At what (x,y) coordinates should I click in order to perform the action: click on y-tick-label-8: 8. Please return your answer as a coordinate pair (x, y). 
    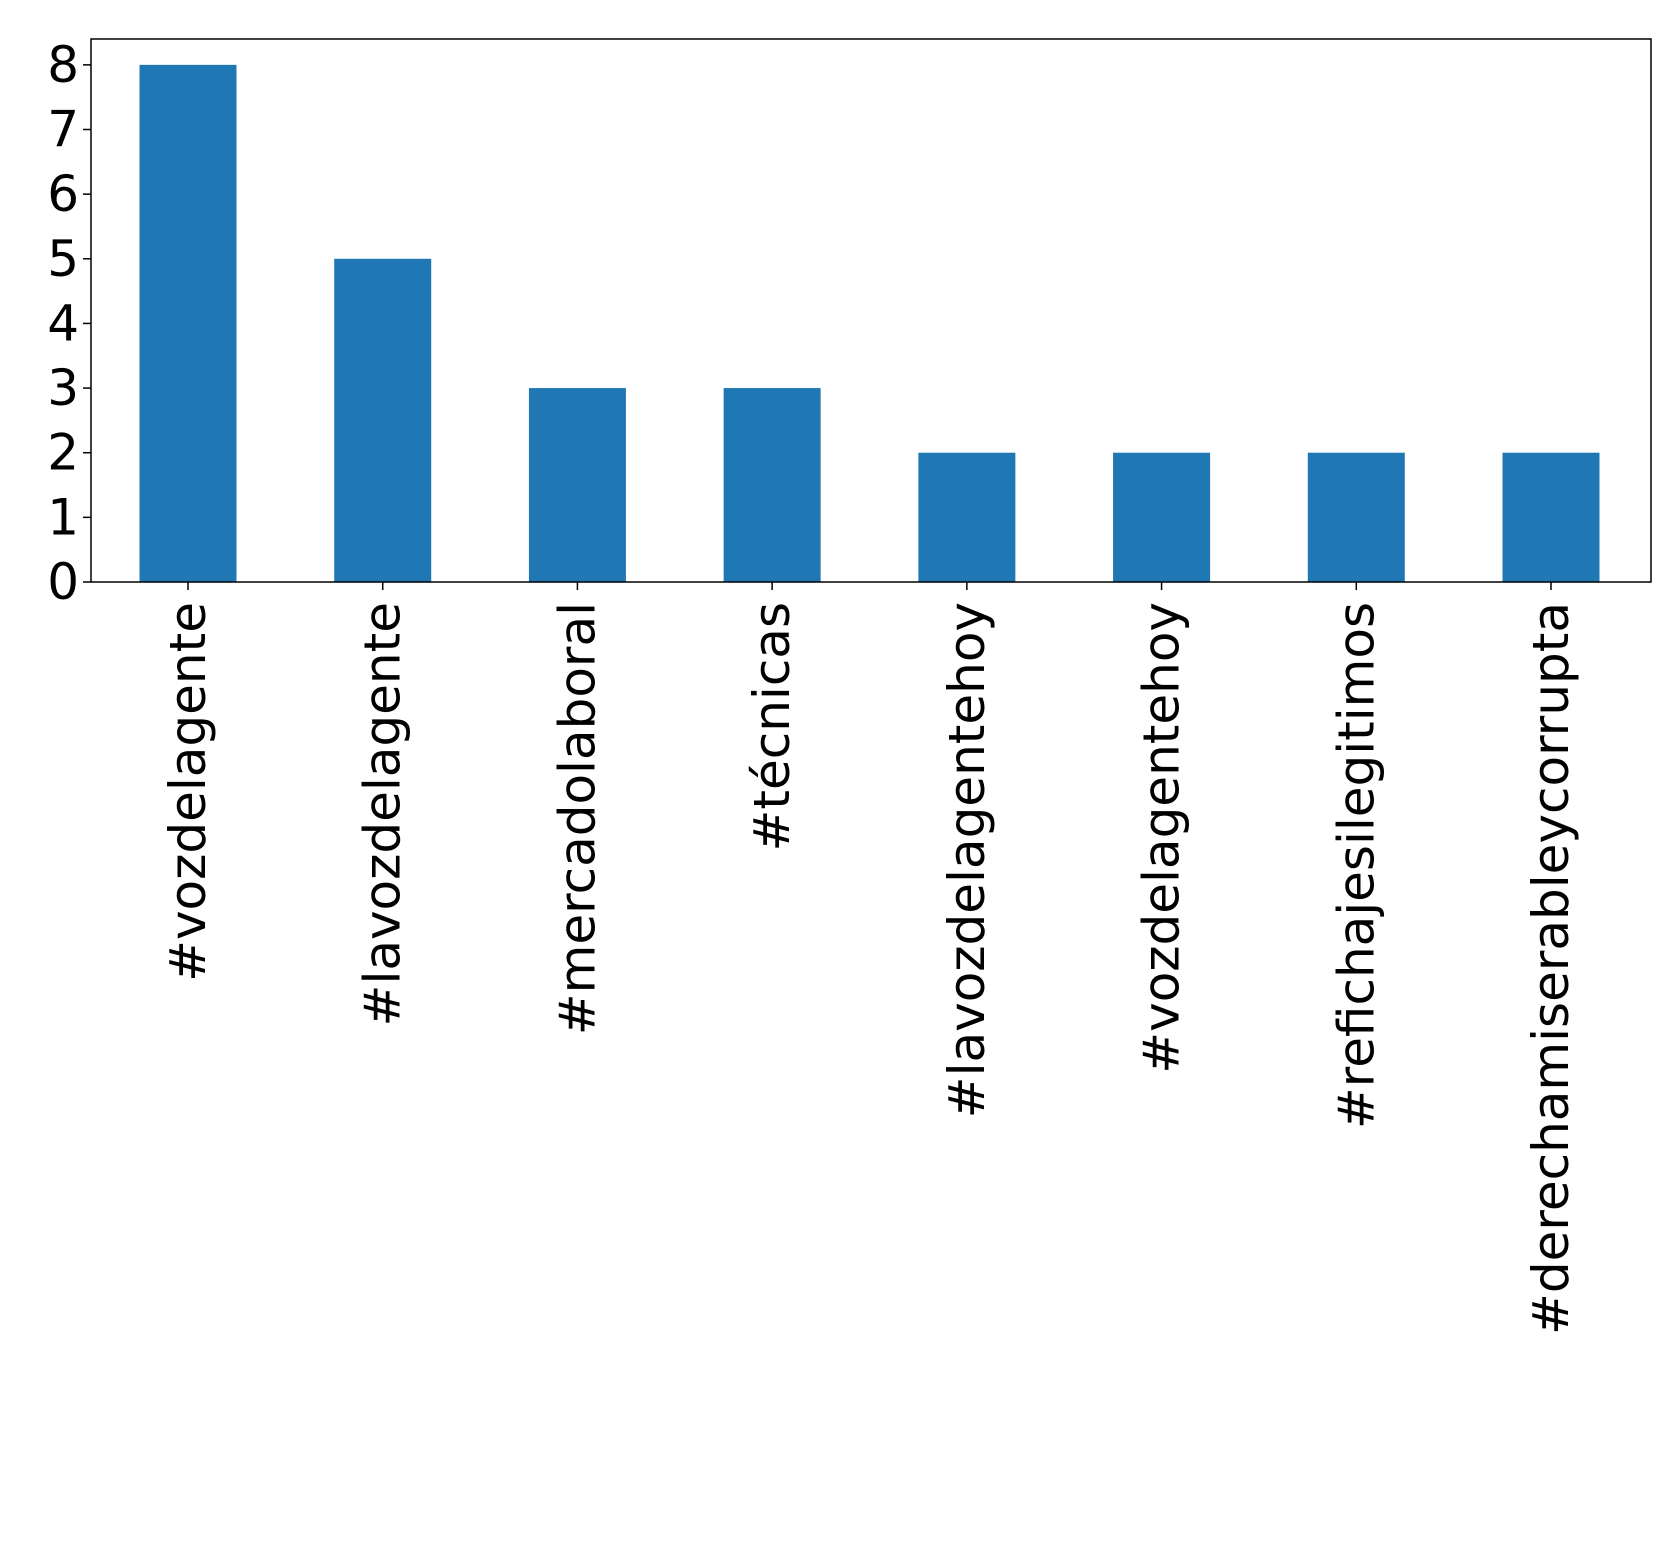
    Looking at the image, I should click on (63, 65).